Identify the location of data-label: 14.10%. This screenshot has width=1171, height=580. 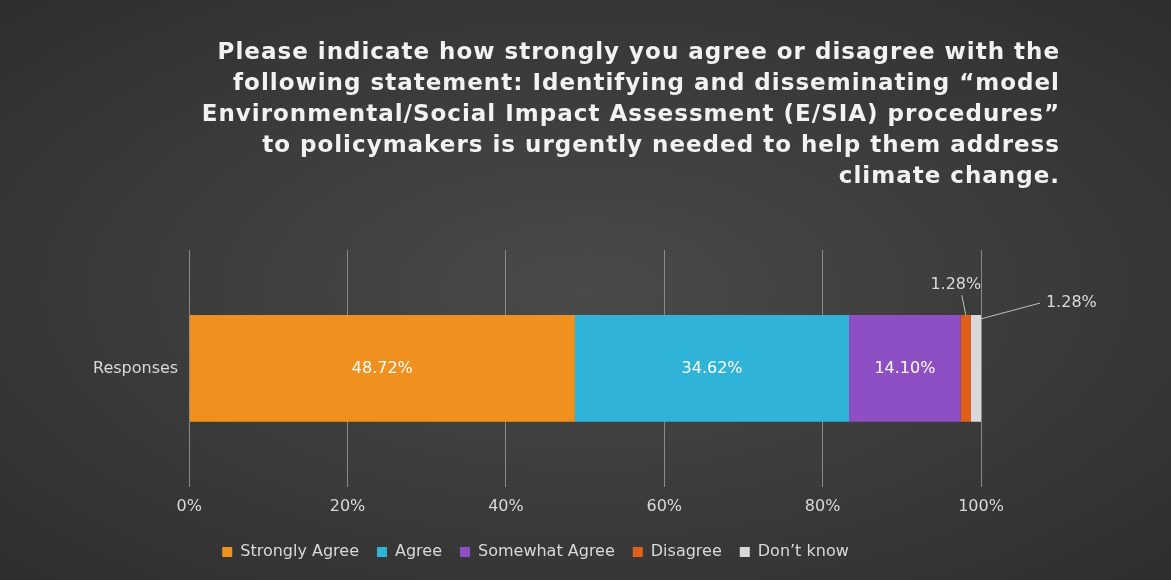
(905, 367).